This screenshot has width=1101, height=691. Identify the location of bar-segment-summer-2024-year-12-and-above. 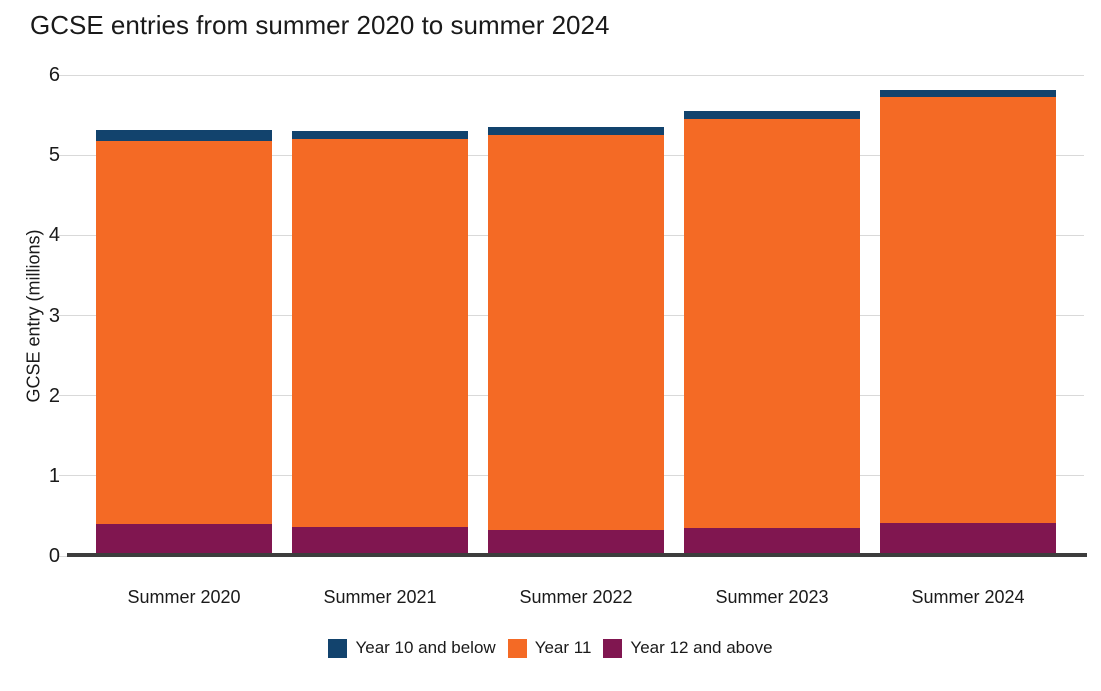
(968, 539).